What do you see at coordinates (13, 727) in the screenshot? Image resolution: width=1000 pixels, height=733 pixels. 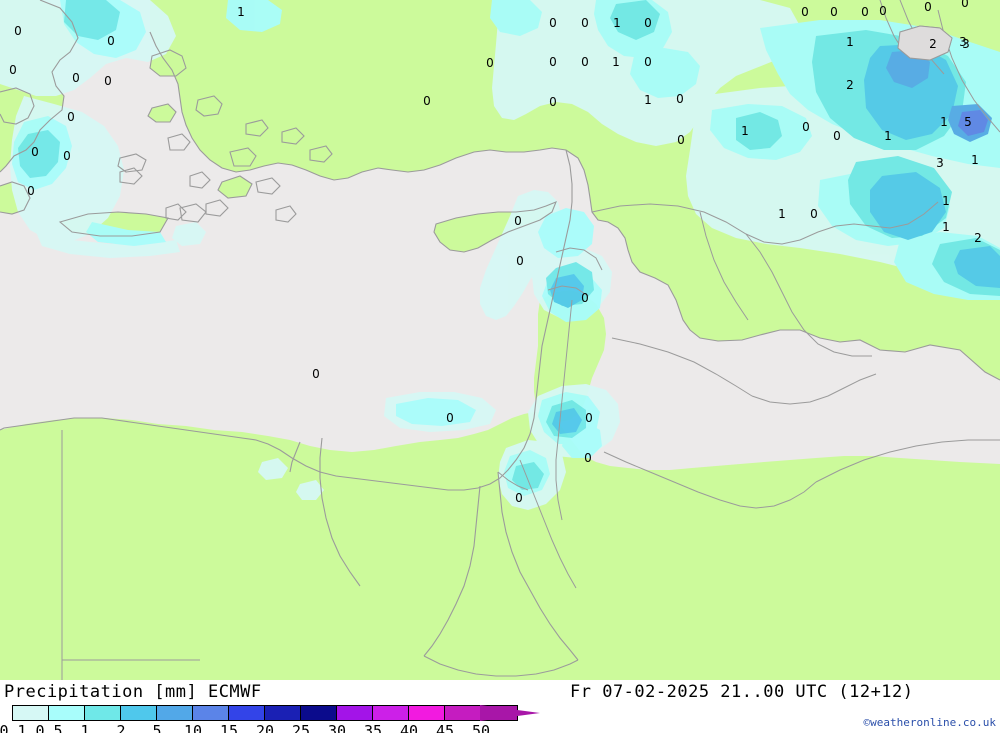 I see `colorbar-tick: 0.1` at bounding box center [13, 727].